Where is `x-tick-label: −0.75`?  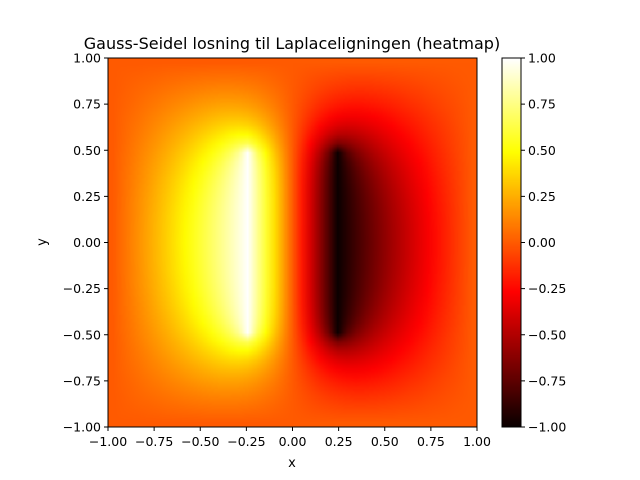 x-tick-label: −0.75 is located at coordinates (154, 441).